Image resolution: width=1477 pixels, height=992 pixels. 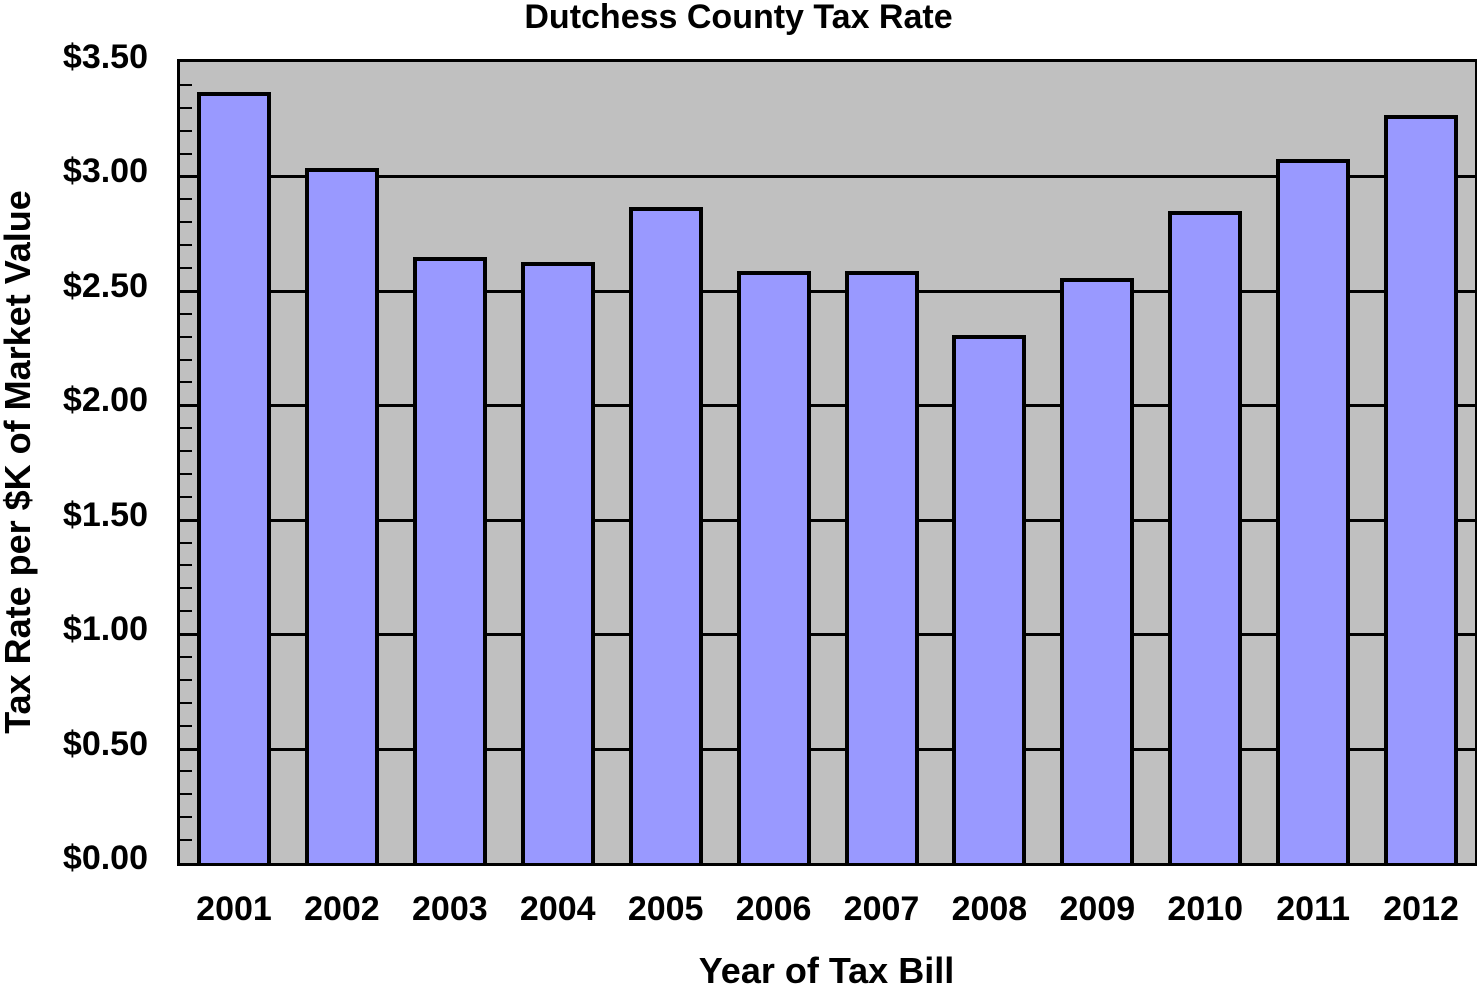 I want to click on bar-2007, so click(x=881, y=566).